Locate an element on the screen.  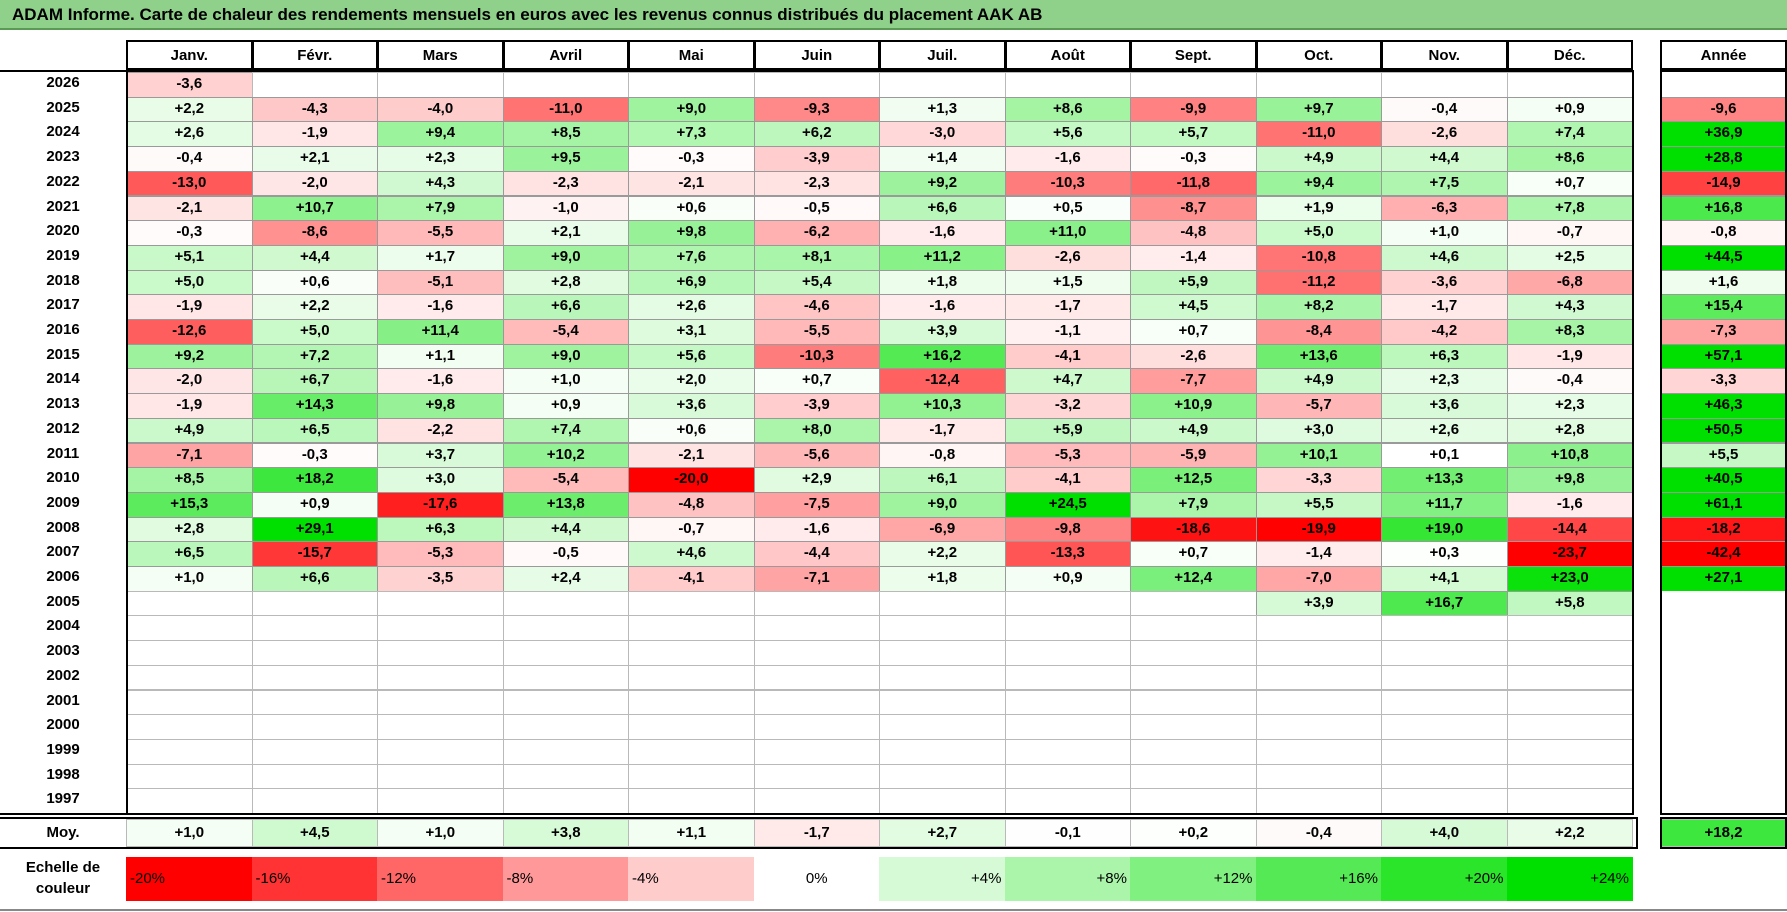
heatmap-cell: -13,3 is located at coordinates (1067, 554).